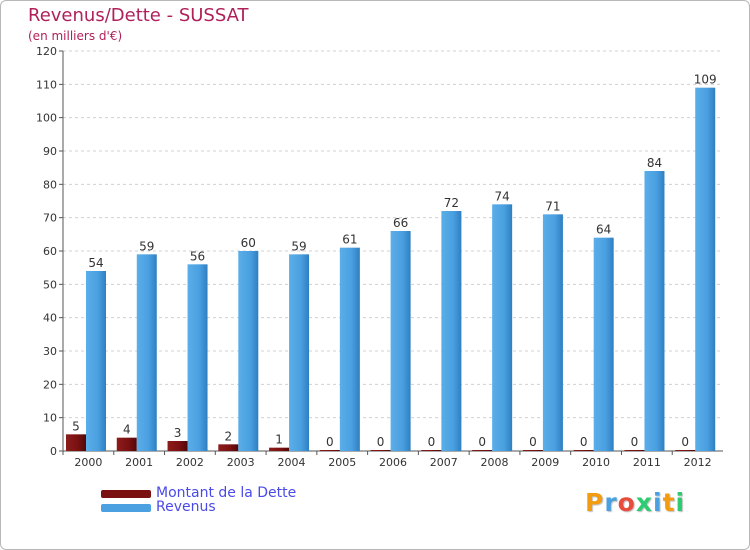 The width and height of the screenshot is (750, 550). I want to click on data-label-dette-2012: 0, so click(685, 442).